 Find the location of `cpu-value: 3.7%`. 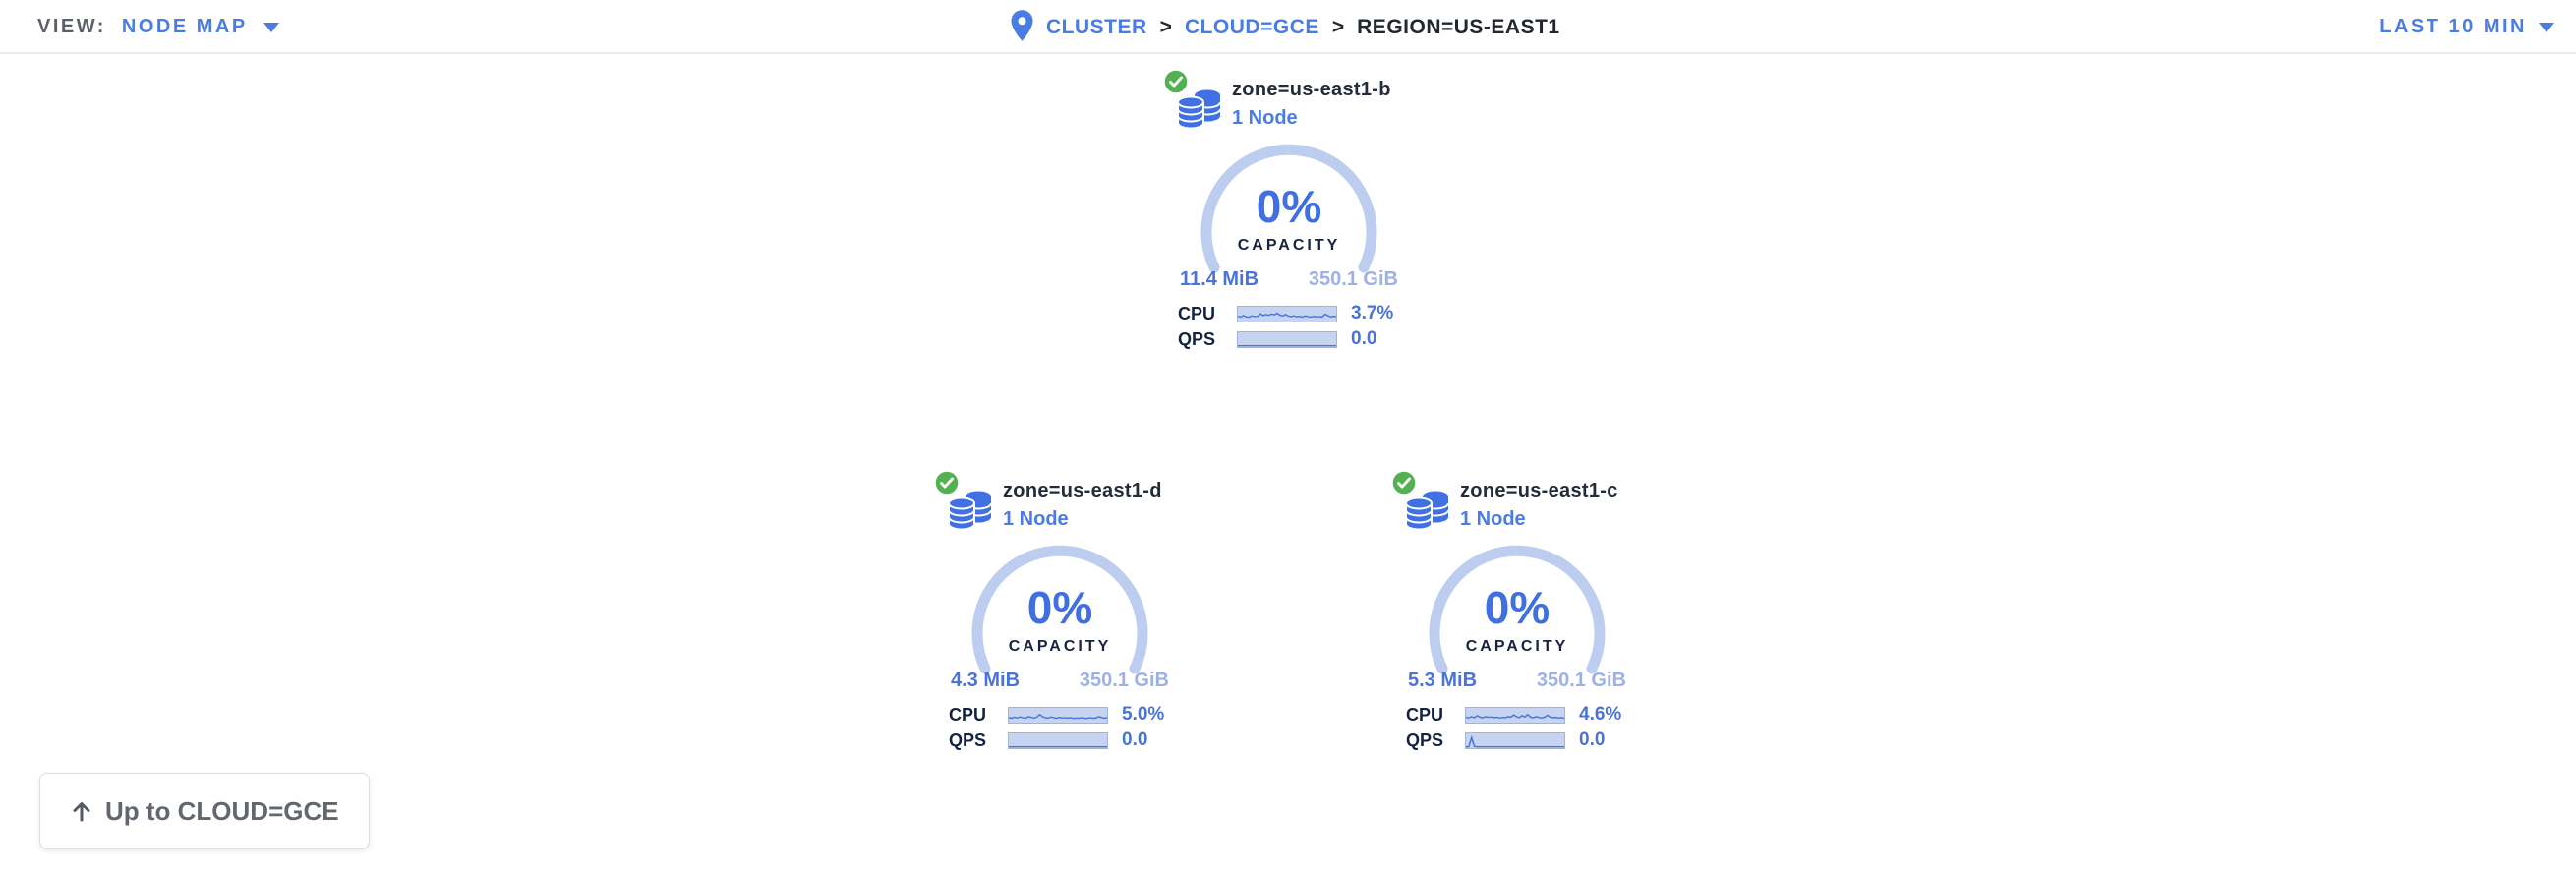

cpu-value: 3.7% is located at coordinates (1372, 313).